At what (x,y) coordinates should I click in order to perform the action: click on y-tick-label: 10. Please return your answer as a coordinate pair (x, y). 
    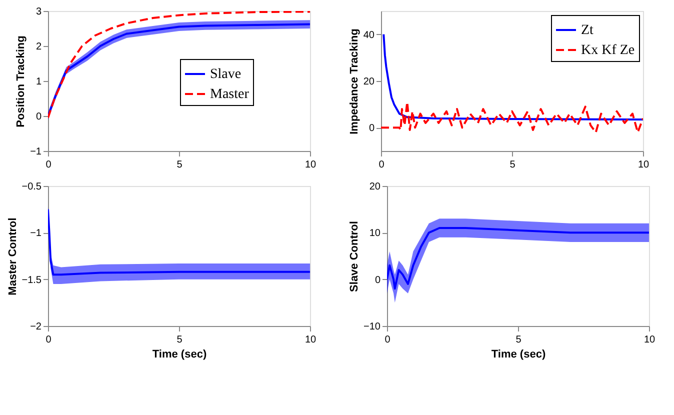
    Looking at the image, I should click on (375, 234).